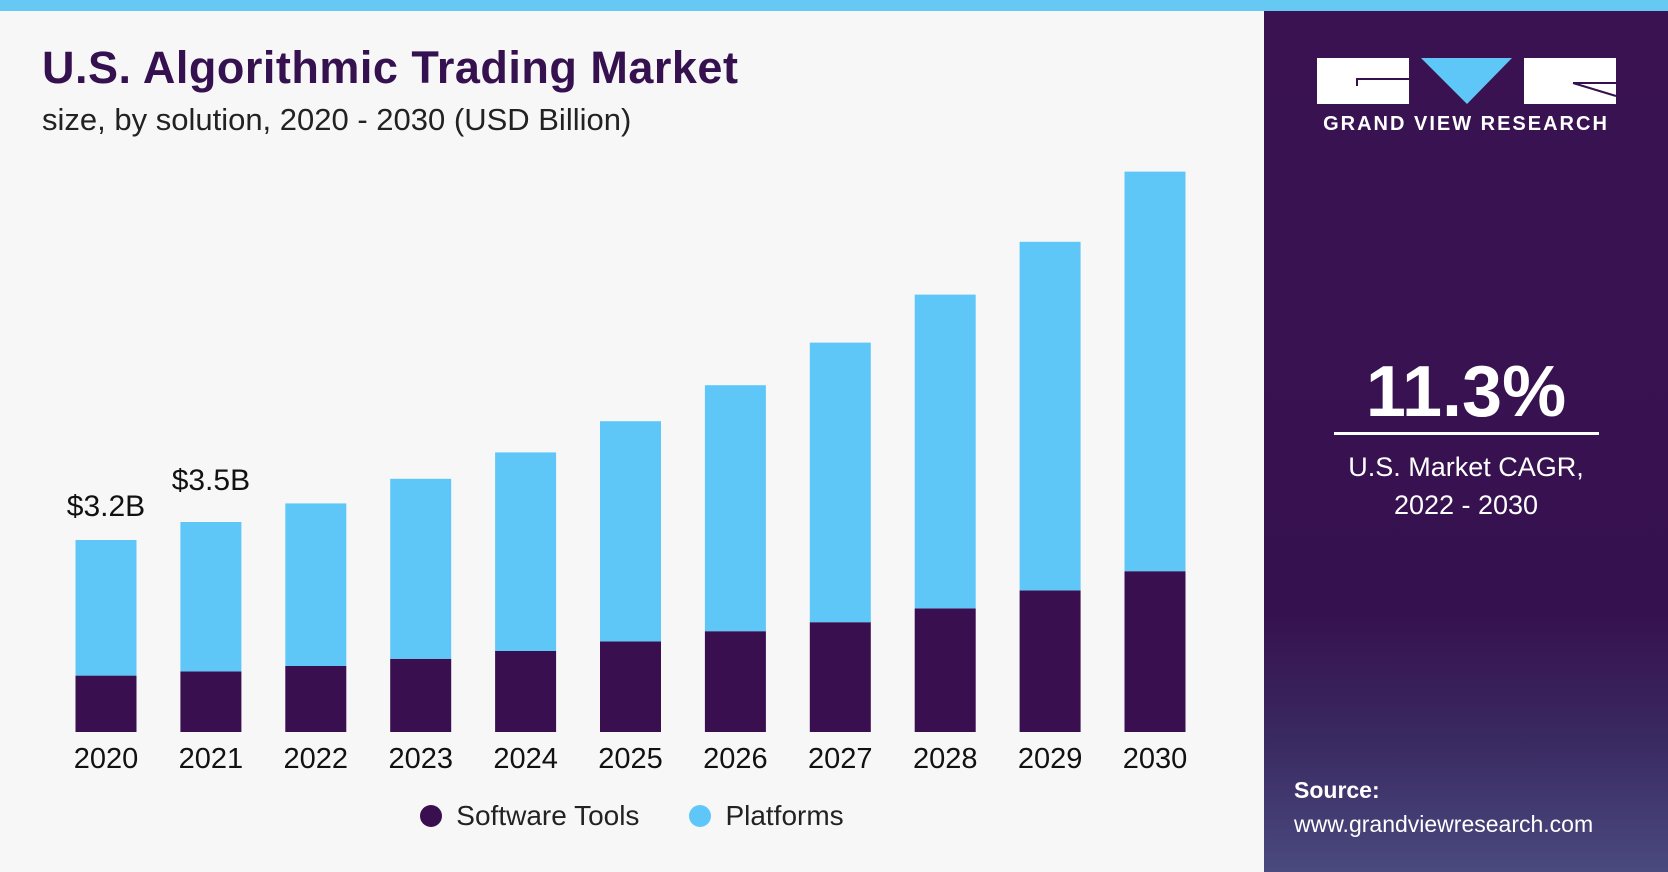  Describe the element at coordinates (1466, 505) in the screenshot. I see `cagr-label-line-2: 2022 - 2030` at that location.